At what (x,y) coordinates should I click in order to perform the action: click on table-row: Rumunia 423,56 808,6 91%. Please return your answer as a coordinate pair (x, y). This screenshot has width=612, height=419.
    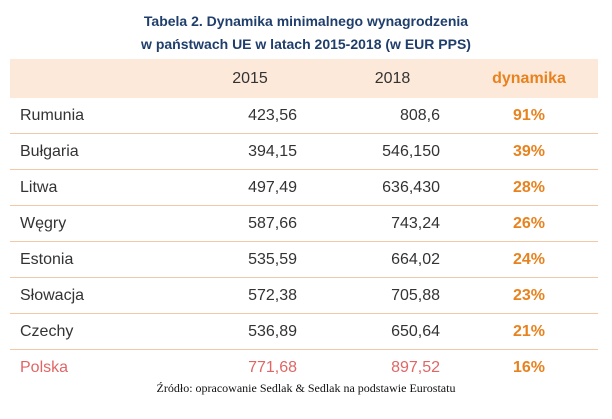
    Looking at the image, I should click on (304, 116).